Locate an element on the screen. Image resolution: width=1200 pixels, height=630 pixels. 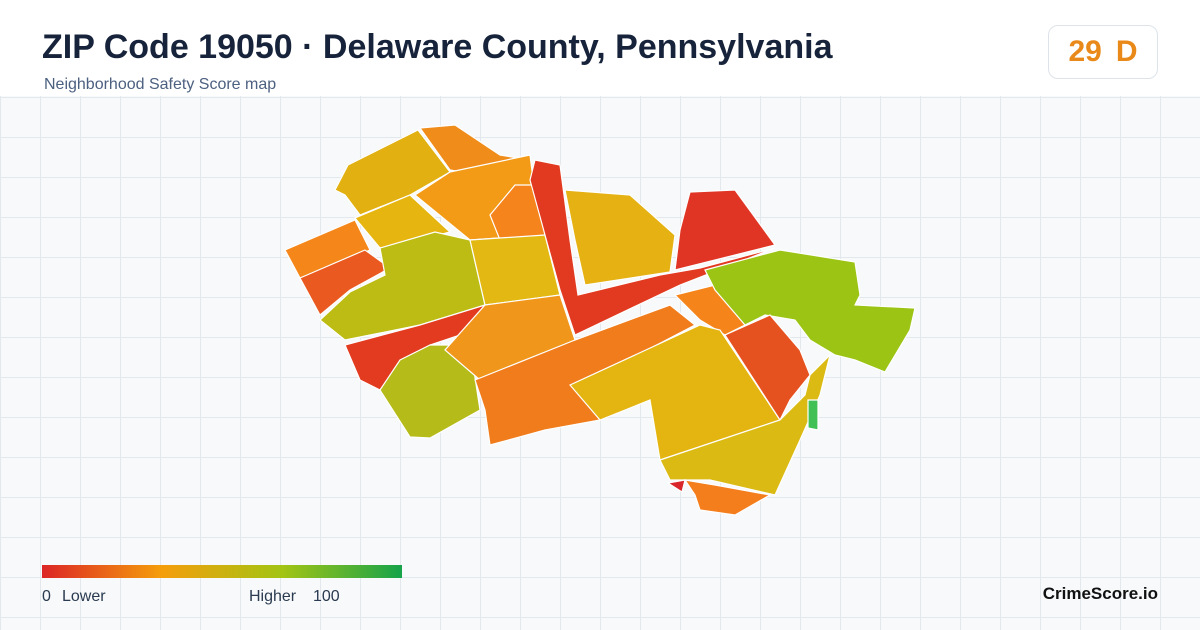
legend-max: 100 is located at coordinates (326, 596).